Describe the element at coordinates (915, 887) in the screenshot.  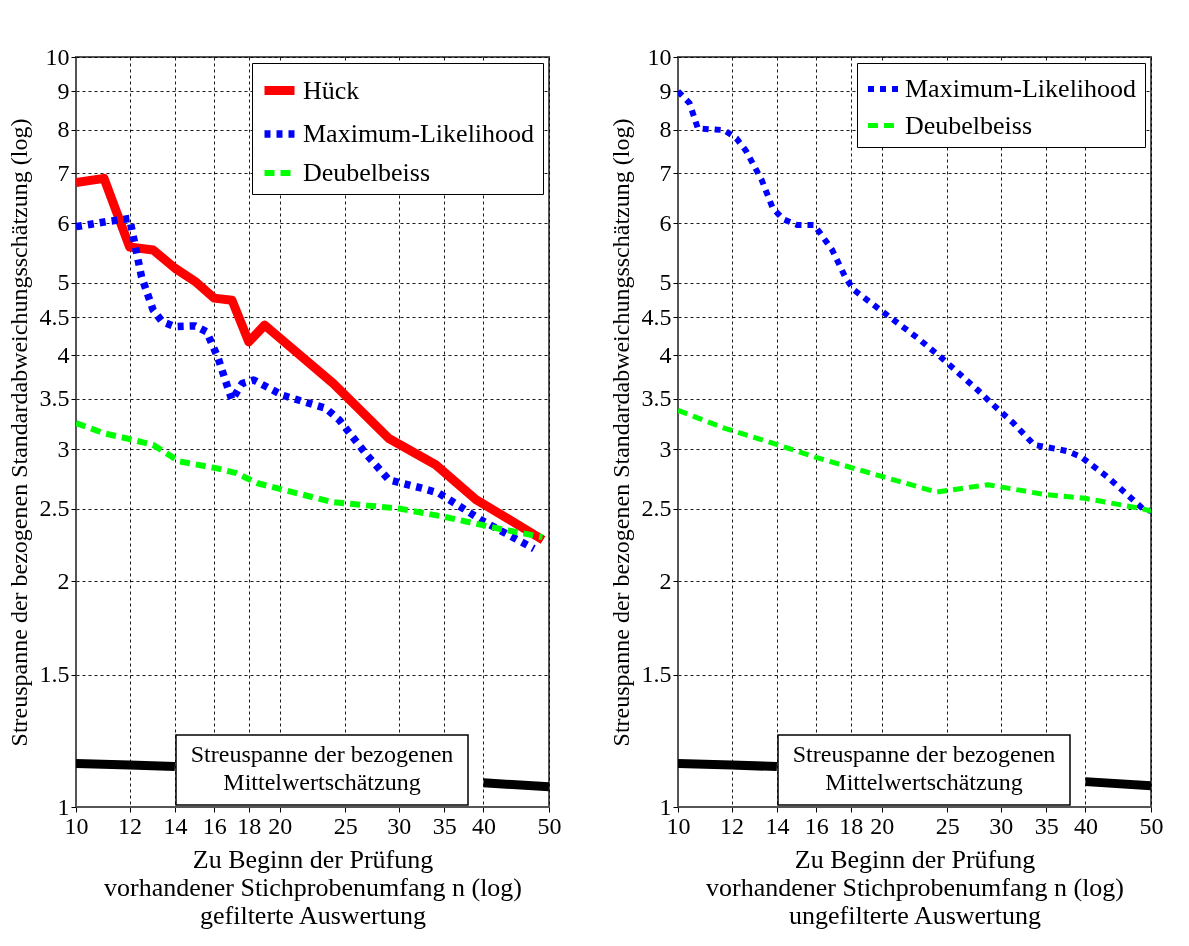
I see `x-axis-title: Zu Beginn der Prüfung vorhandener Stichprobenumfang n (log) ungefilterte Auswertung` at that location.